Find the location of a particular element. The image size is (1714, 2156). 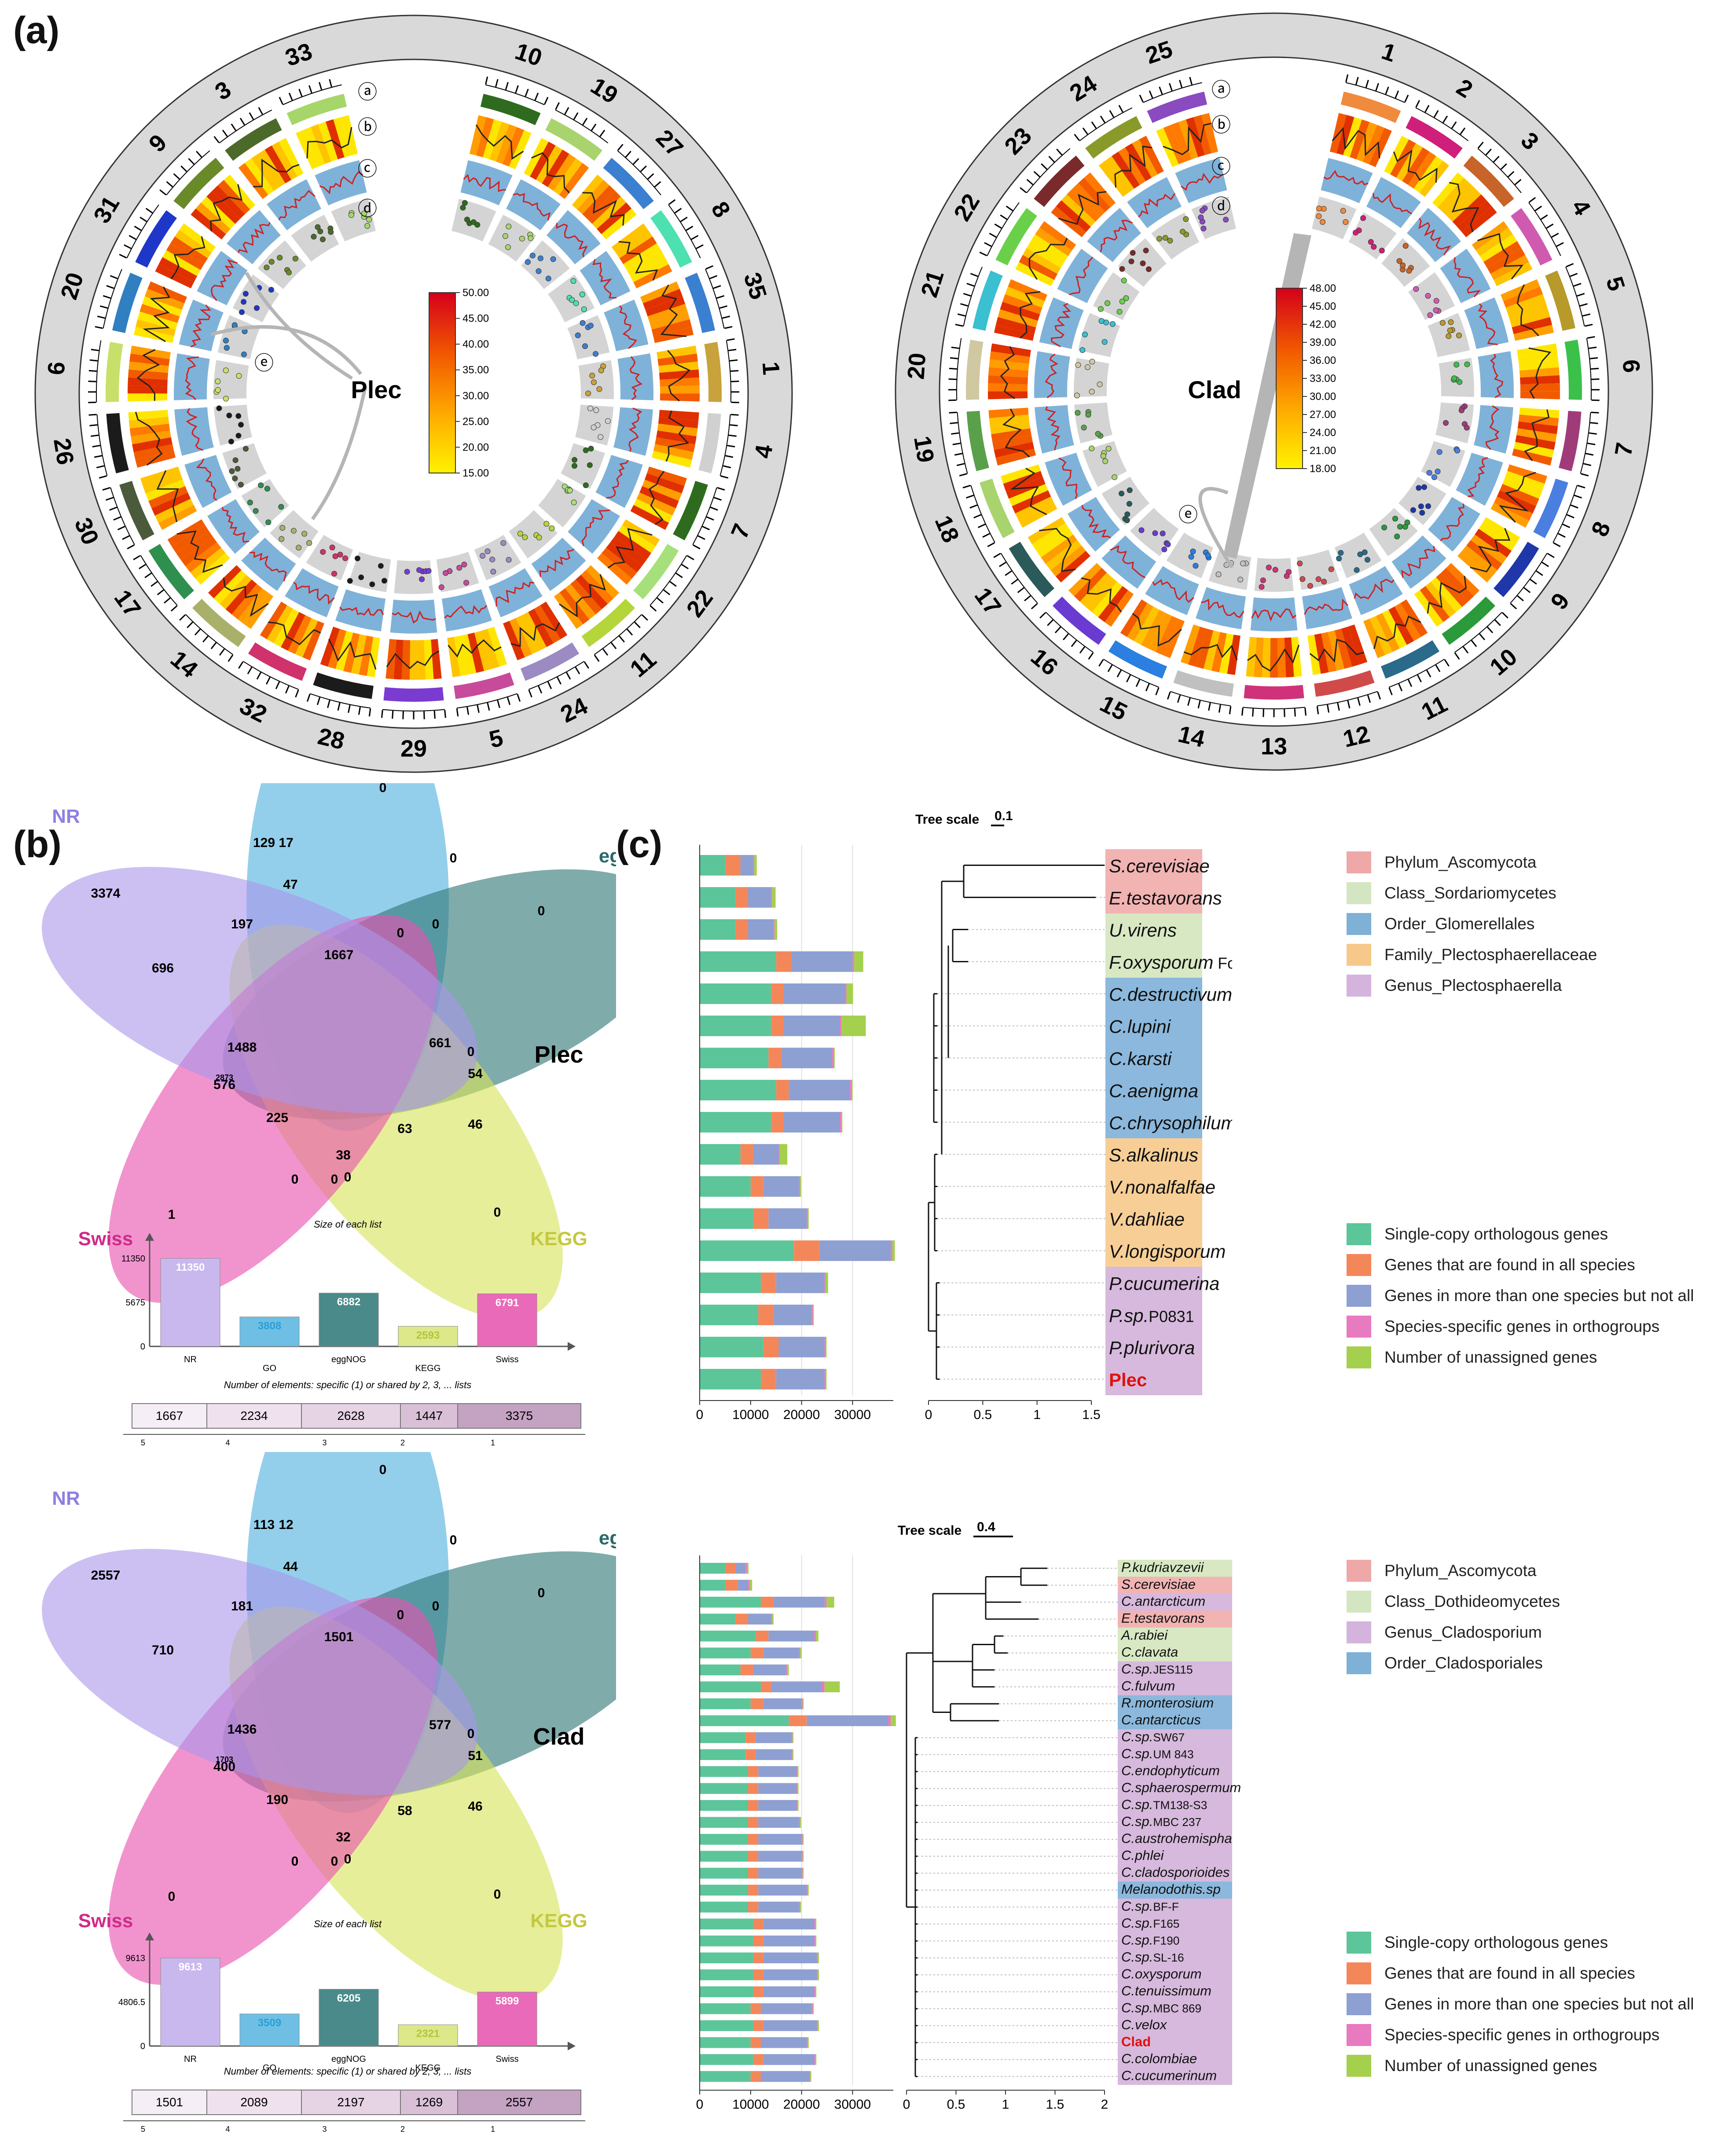

species-label: S.cerevisiae is located at coordinates (1158, 1585).